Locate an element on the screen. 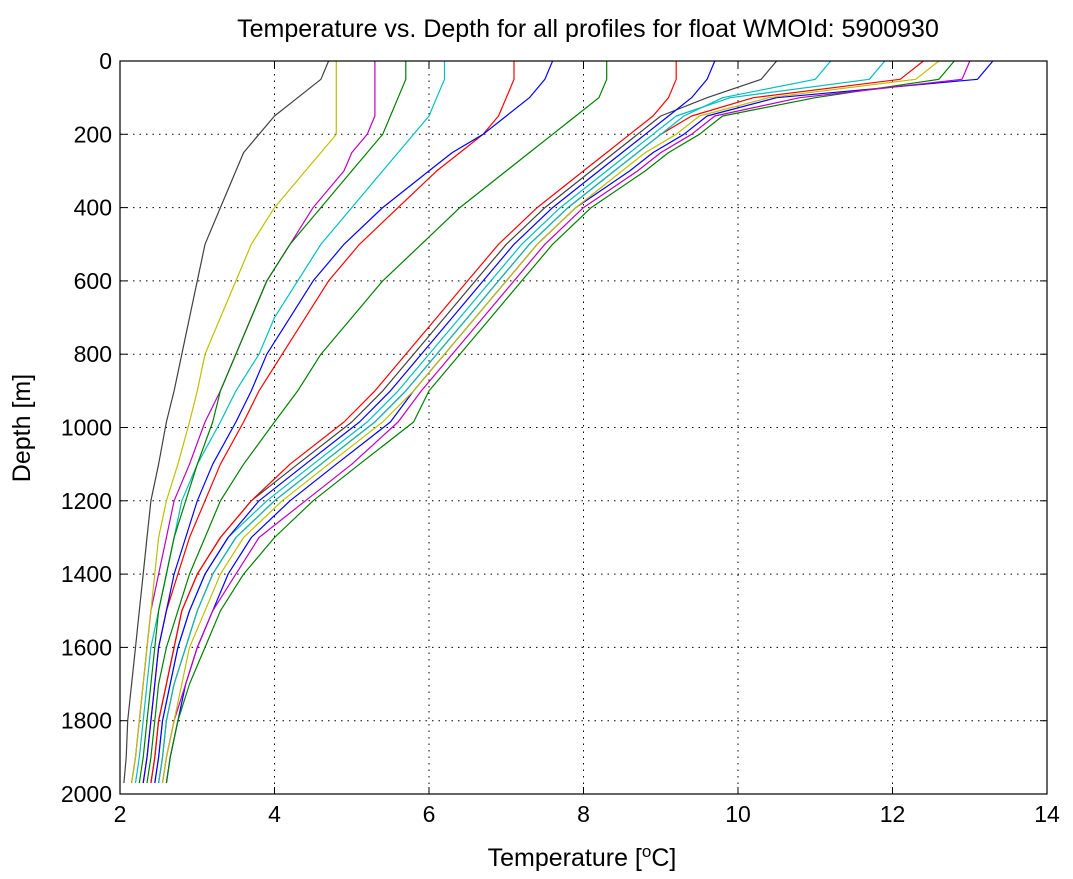 This screenshot has width=1073, height=879. x-tick-label: 10 is located at coordinates (738, 814).